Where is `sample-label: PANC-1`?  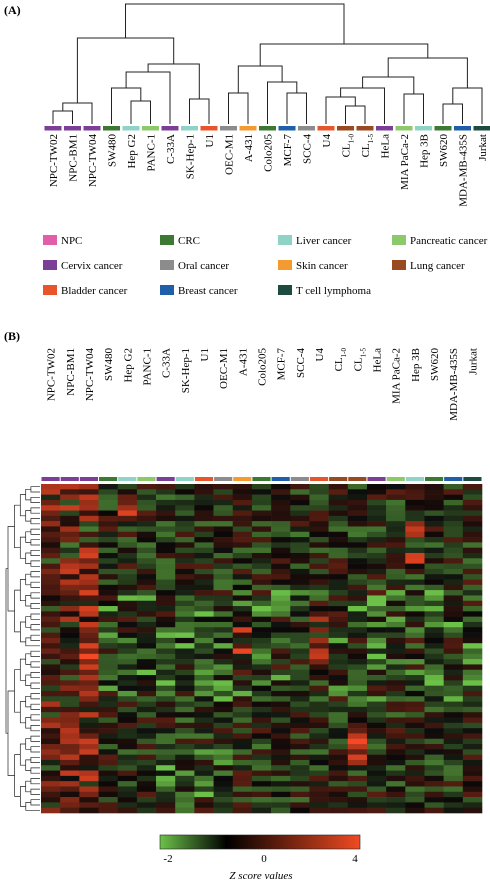 sample-label: PANC-1 is located at coordinates (147, 367).